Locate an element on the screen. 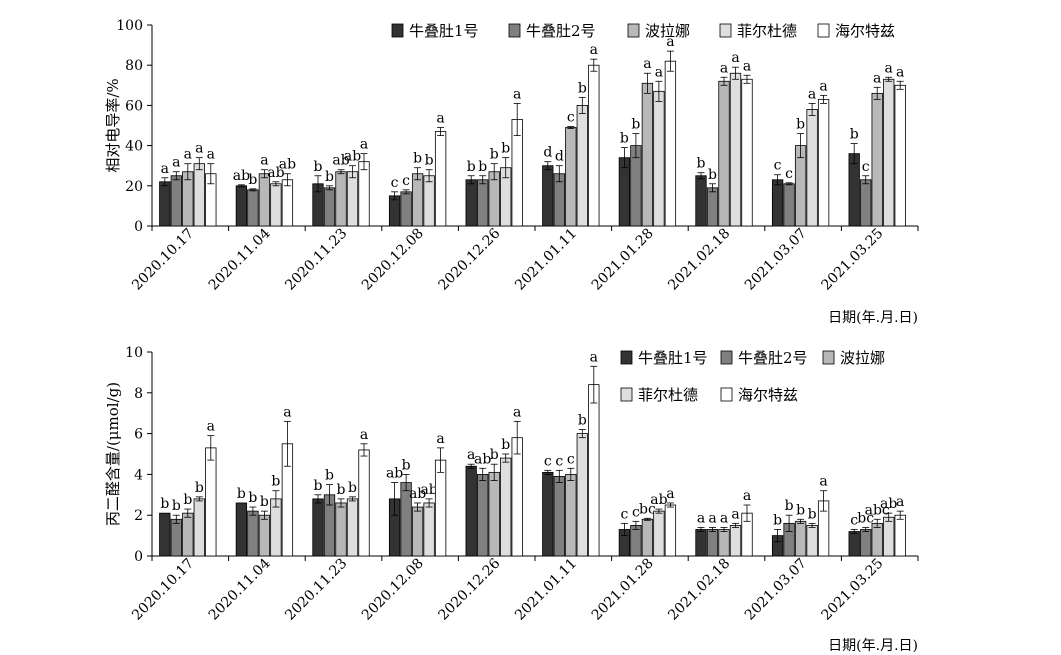  category-label: 2020.11.04 is located at coordinates (240, 259).